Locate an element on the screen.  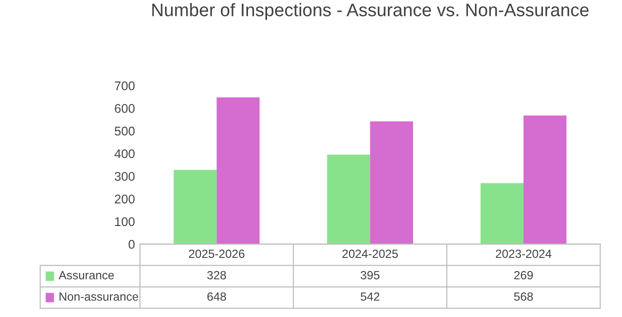
x-tick-label: 2024-2025 is located at coordinates (370, 254).